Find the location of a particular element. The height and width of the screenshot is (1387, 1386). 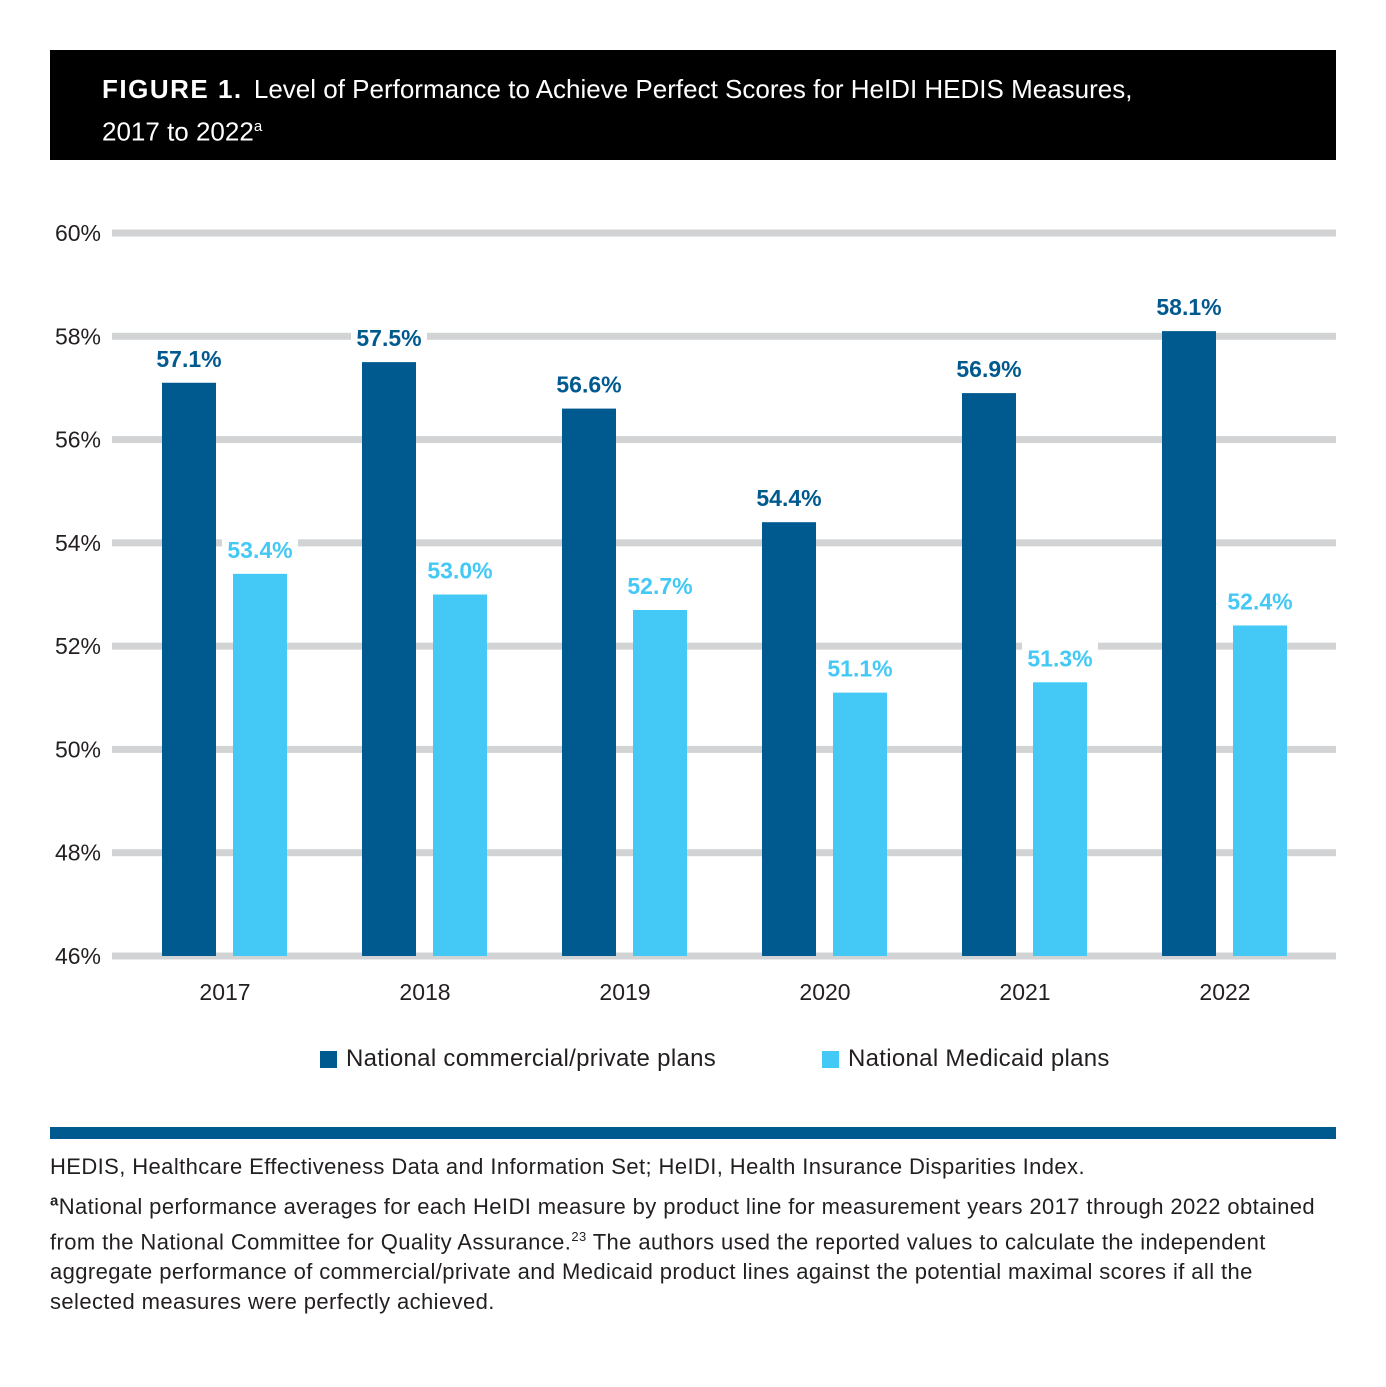

figure-label: FIGURE 1. is located at coordinates (172, 89).